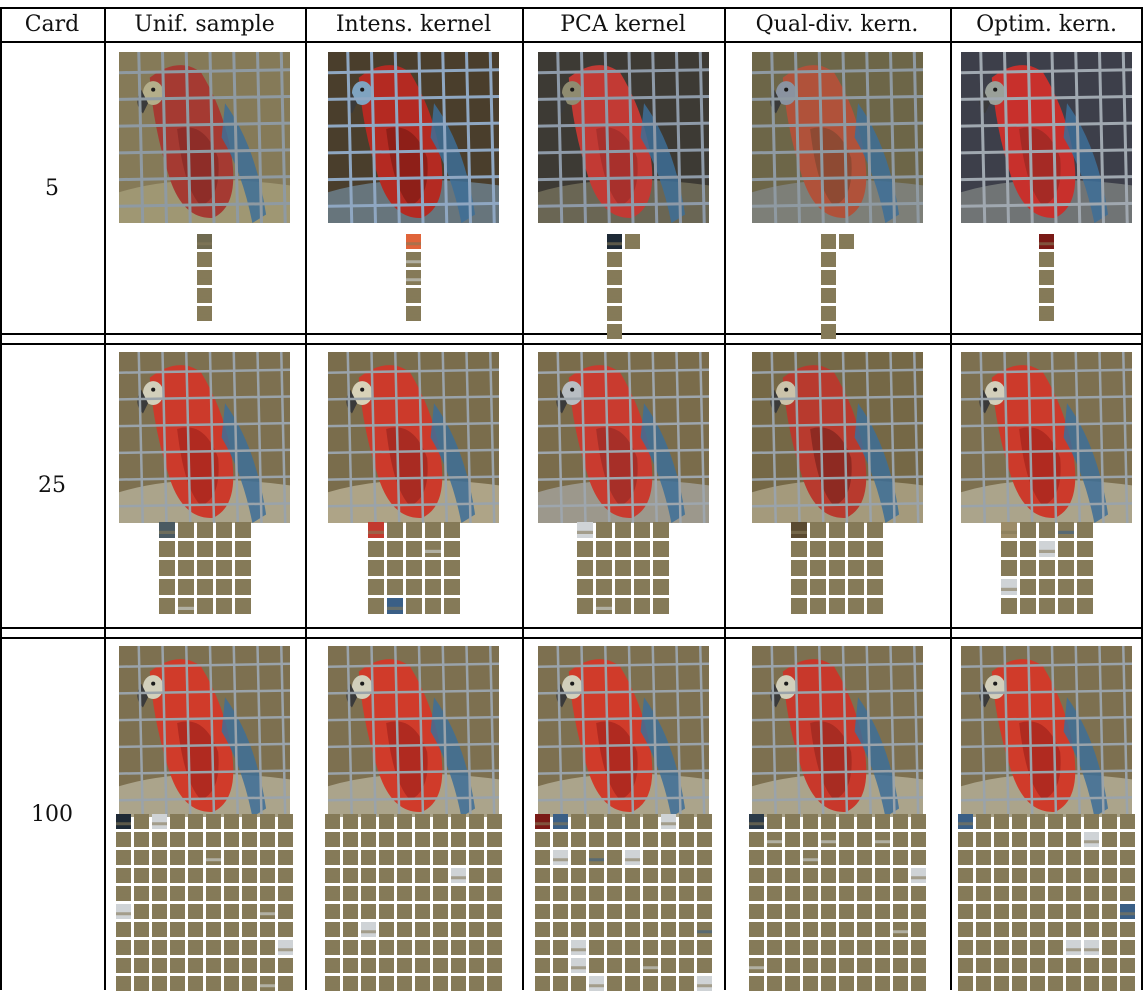 Image resolution: width=1143 pixels, height=991 pixels. Describe the element at coordinates (413, 485) in the screenshot. I see `result-cell` at that location.